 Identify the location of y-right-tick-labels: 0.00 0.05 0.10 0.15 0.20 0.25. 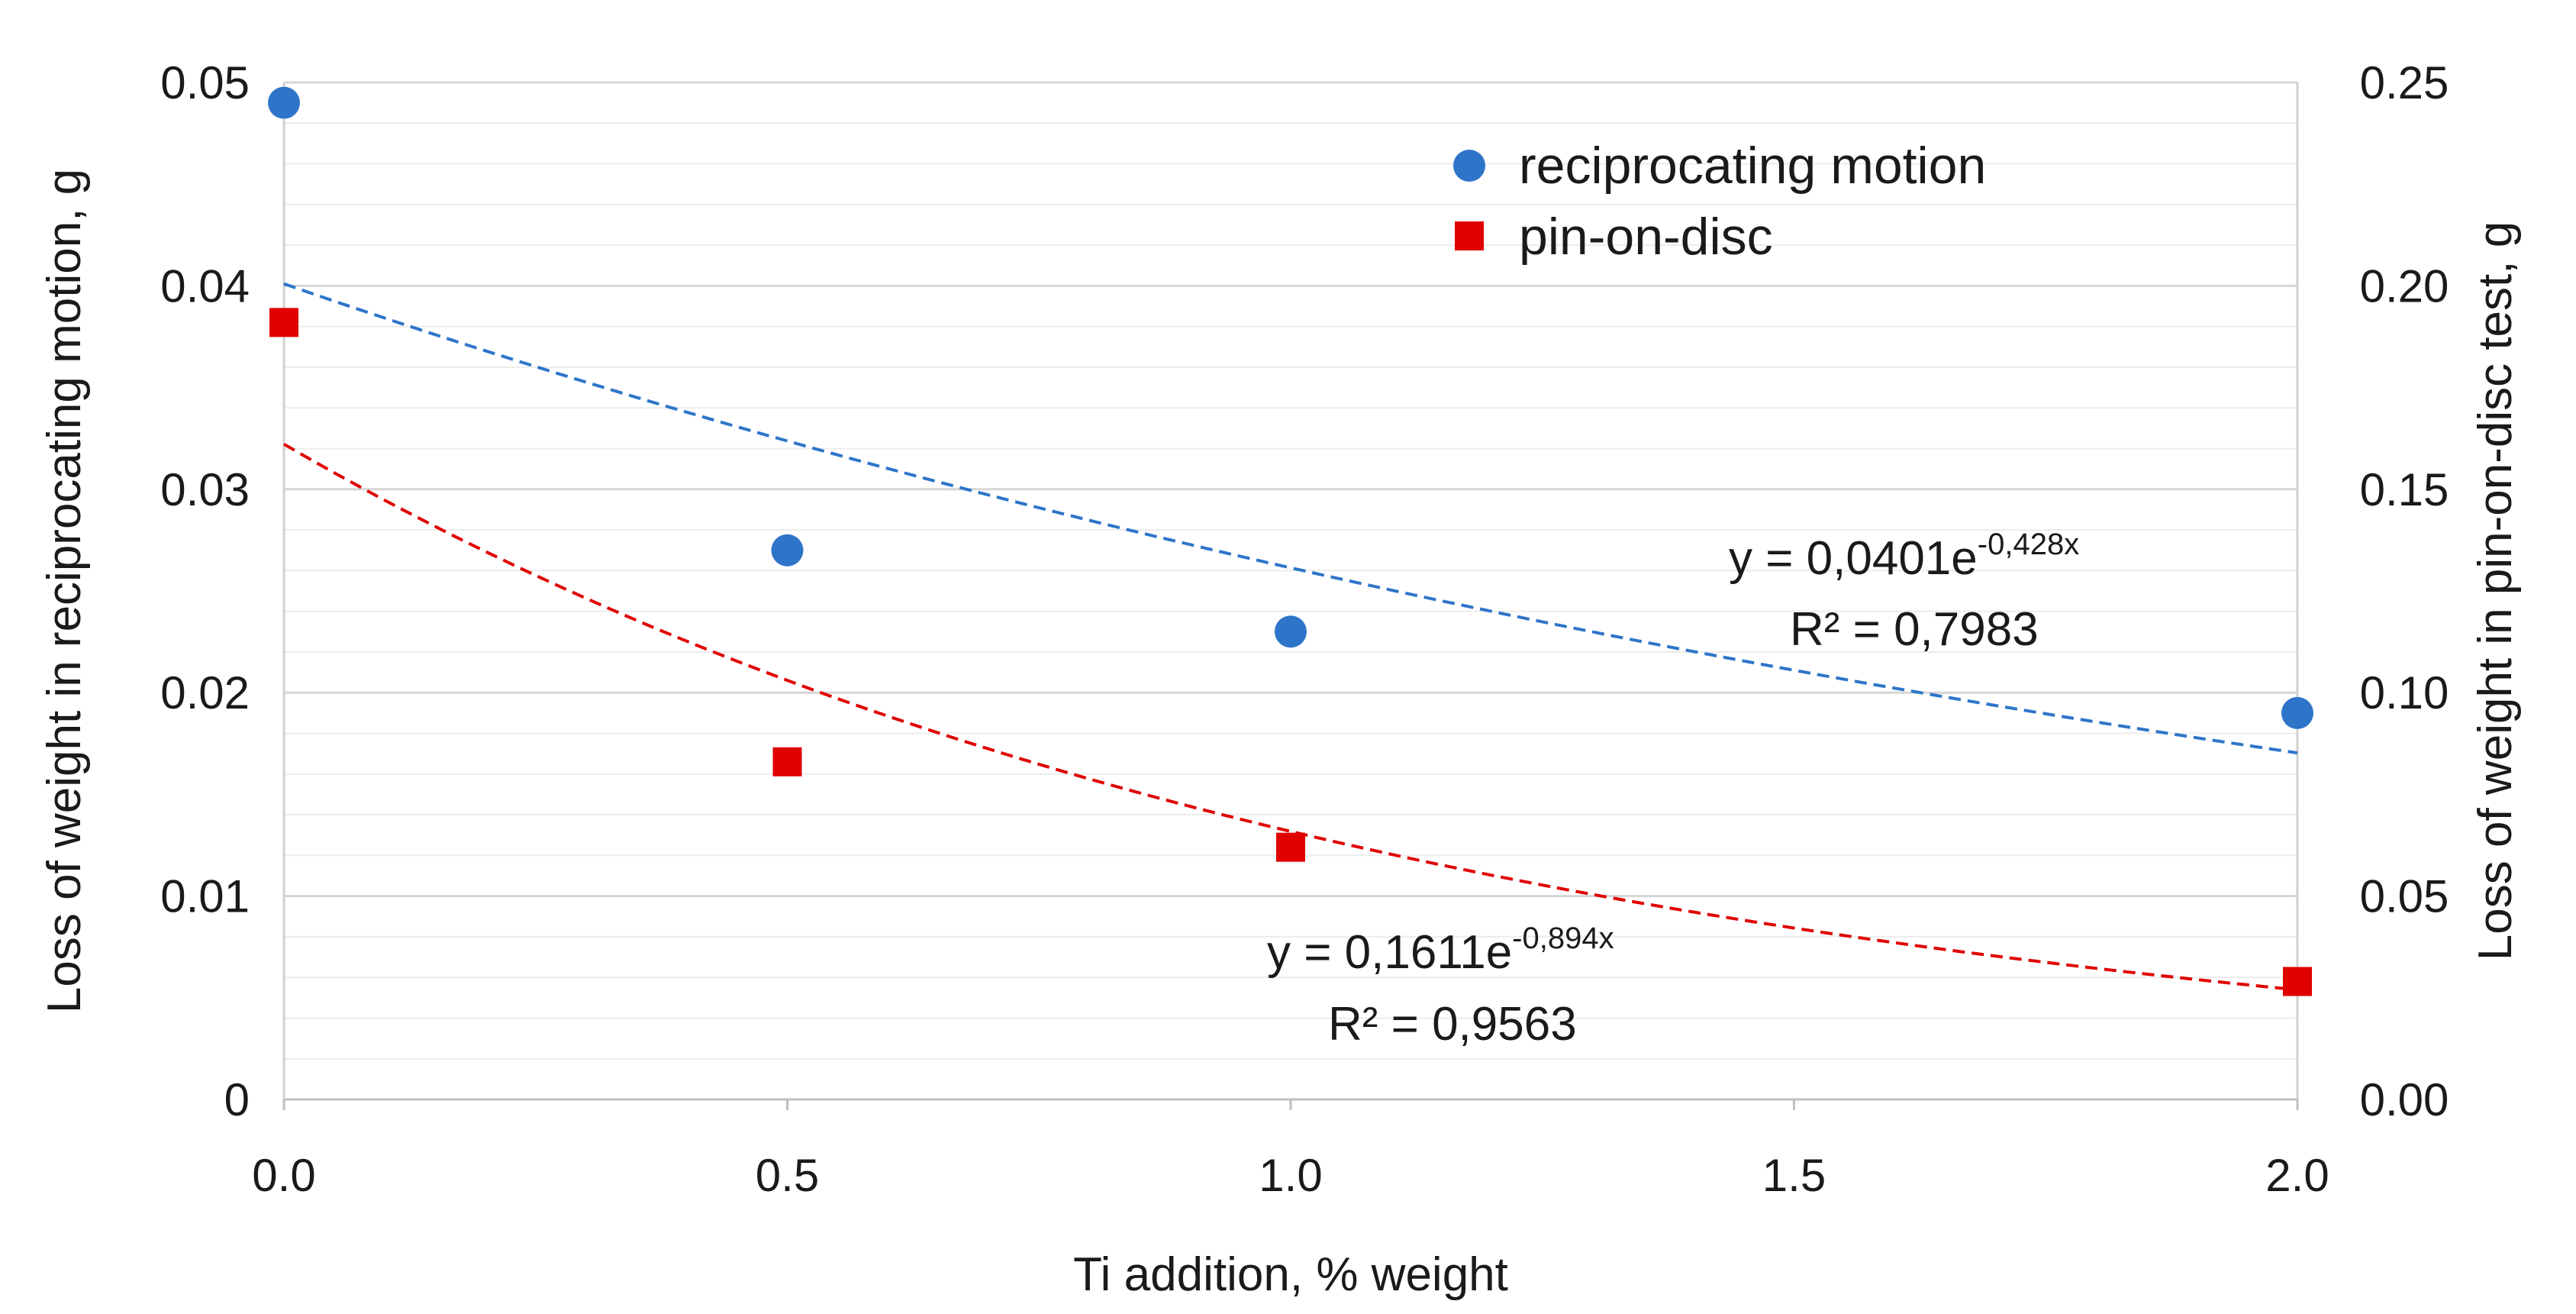
(2404, 591).